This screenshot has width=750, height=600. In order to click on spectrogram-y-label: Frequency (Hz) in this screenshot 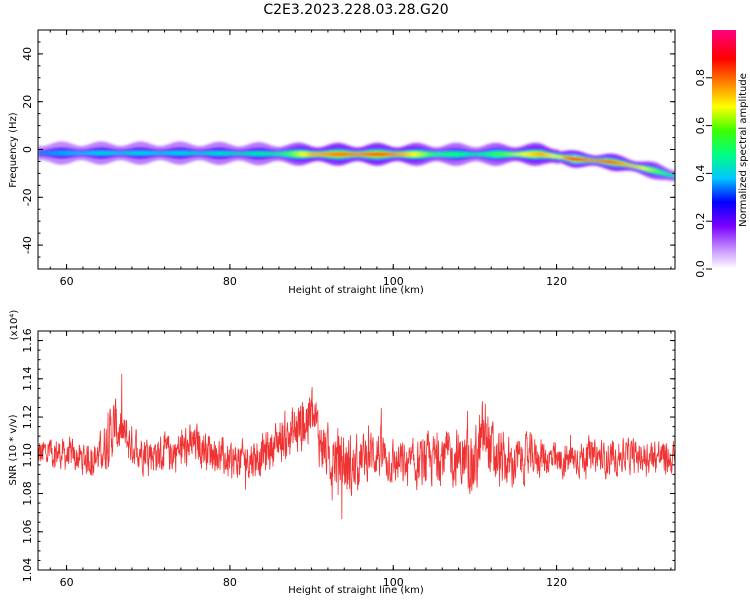, I will do `click(13, 150)`.